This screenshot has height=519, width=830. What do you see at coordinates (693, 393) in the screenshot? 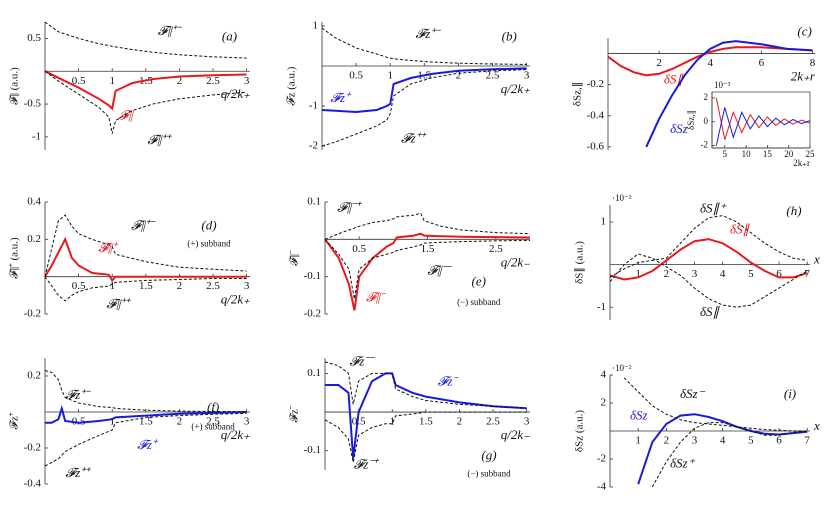
I see `series-label: δSz⁻` at bounding box center [693, 393].